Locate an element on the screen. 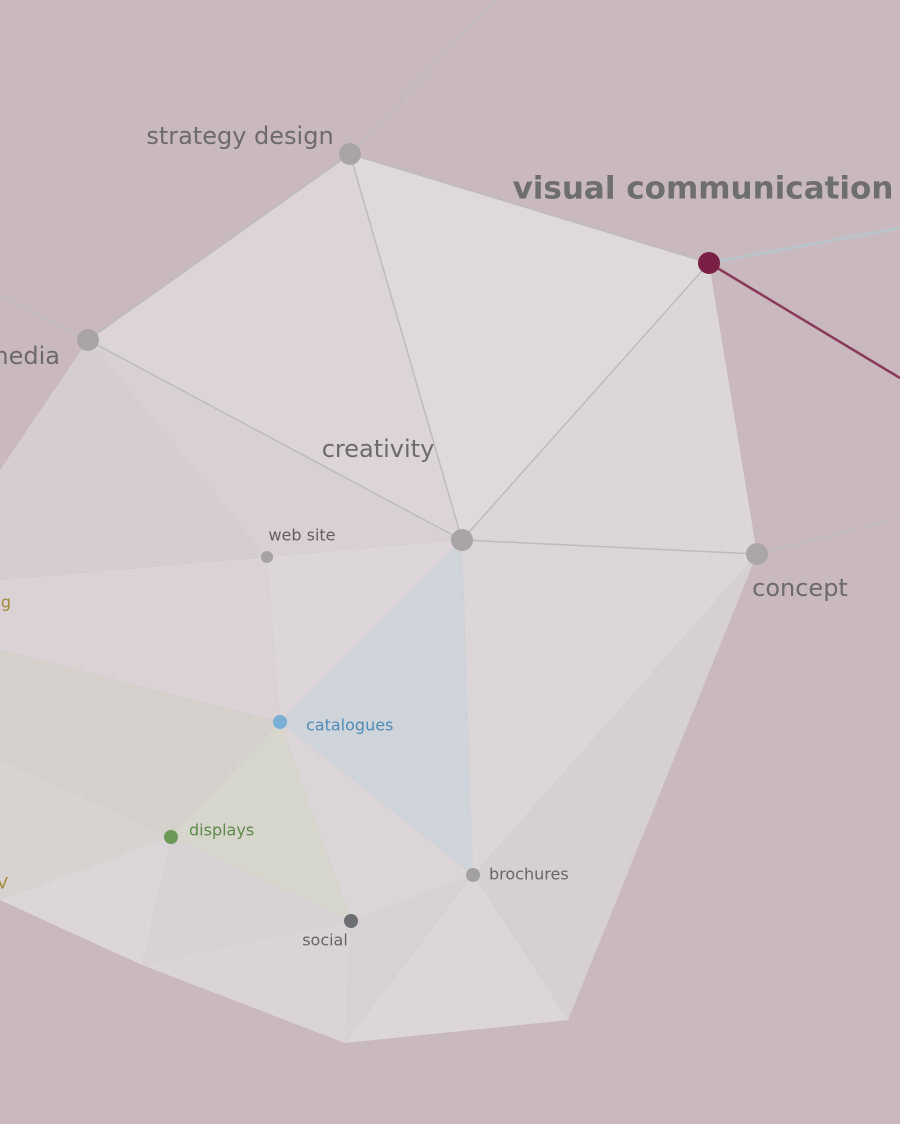 This screenshot has height=1124, width=900. edge-highlight is located at coordinates (804, 320).